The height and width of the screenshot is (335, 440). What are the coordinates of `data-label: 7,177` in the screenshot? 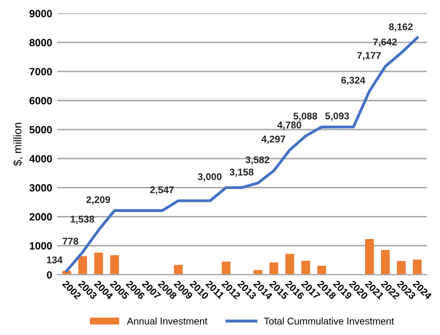 It's located at (369, 56).